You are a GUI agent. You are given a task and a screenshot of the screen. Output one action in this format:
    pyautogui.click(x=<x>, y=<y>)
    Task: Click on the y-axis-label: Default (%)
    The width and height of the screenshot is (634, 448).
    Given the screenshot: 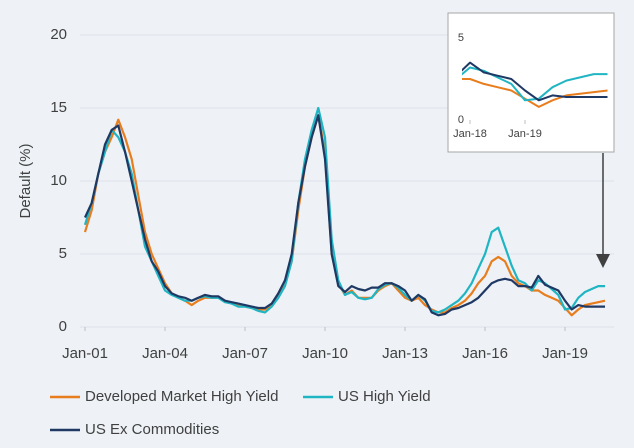 What is the action you would take?
    pyautogui.click(x=25, y=180)
    